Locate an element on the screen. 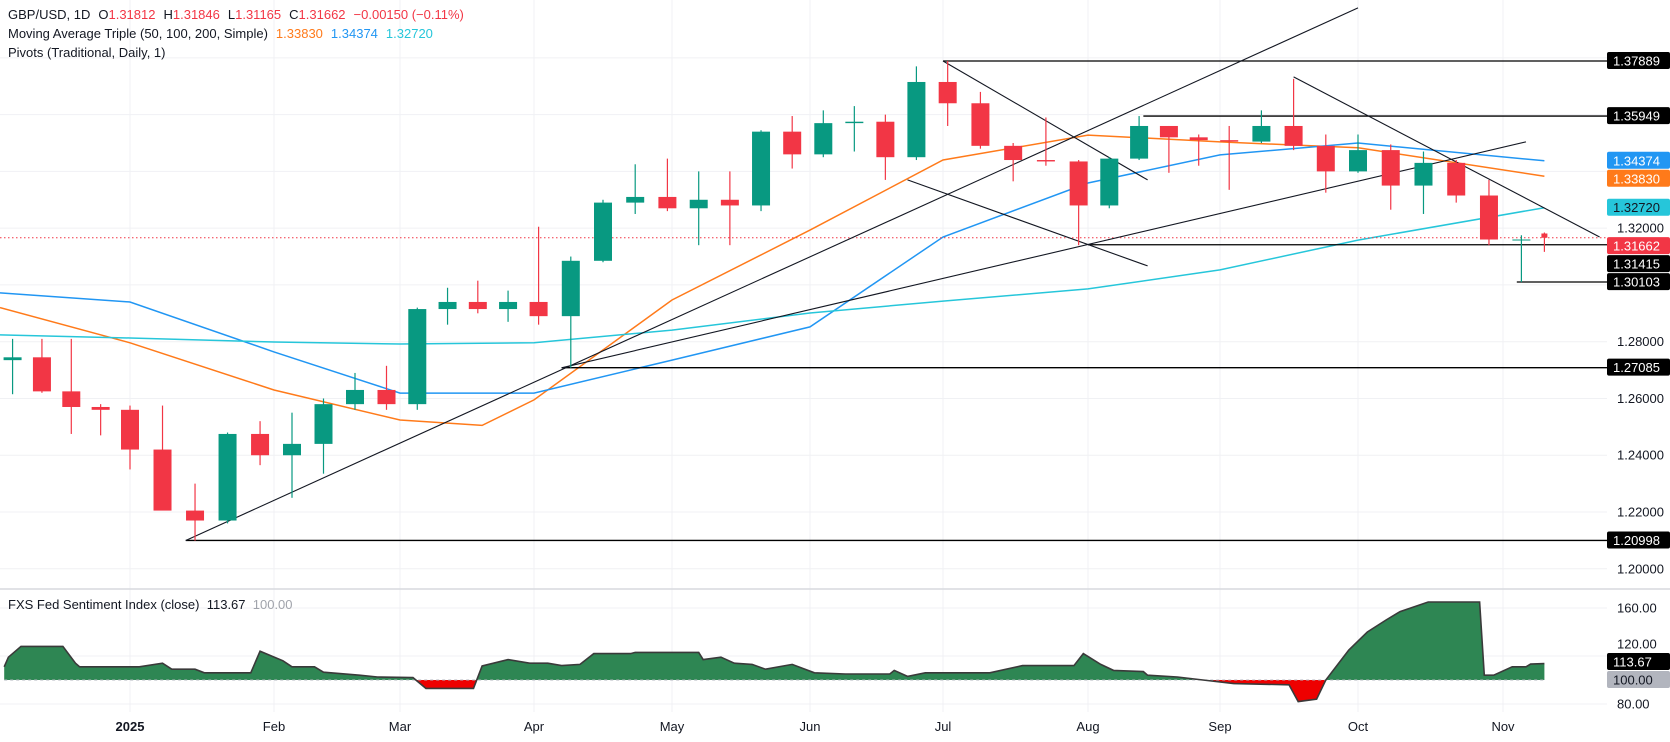 The height and width of the screenshot is (742, 1670). indicator-badge-bg is located at coordinates (1638, 661).